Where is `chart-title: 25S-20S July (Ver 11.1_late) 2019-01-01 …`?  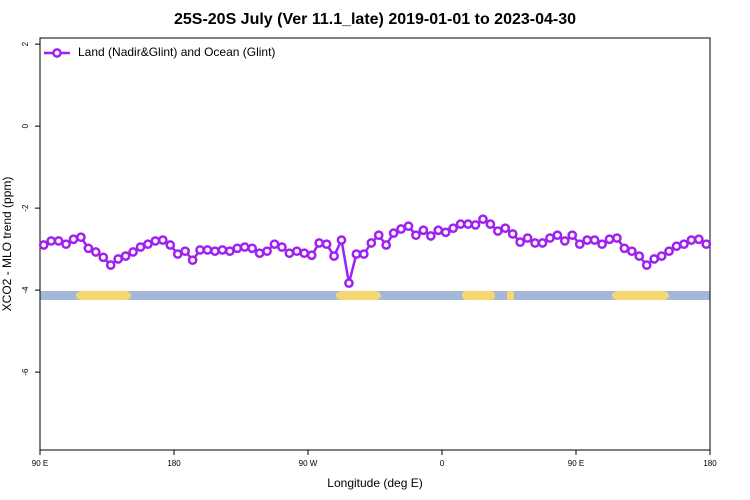
chart-title: 25S-20S July (Ver 11.1_late) 2019-01-01 … is located at coordinates (375, 19).